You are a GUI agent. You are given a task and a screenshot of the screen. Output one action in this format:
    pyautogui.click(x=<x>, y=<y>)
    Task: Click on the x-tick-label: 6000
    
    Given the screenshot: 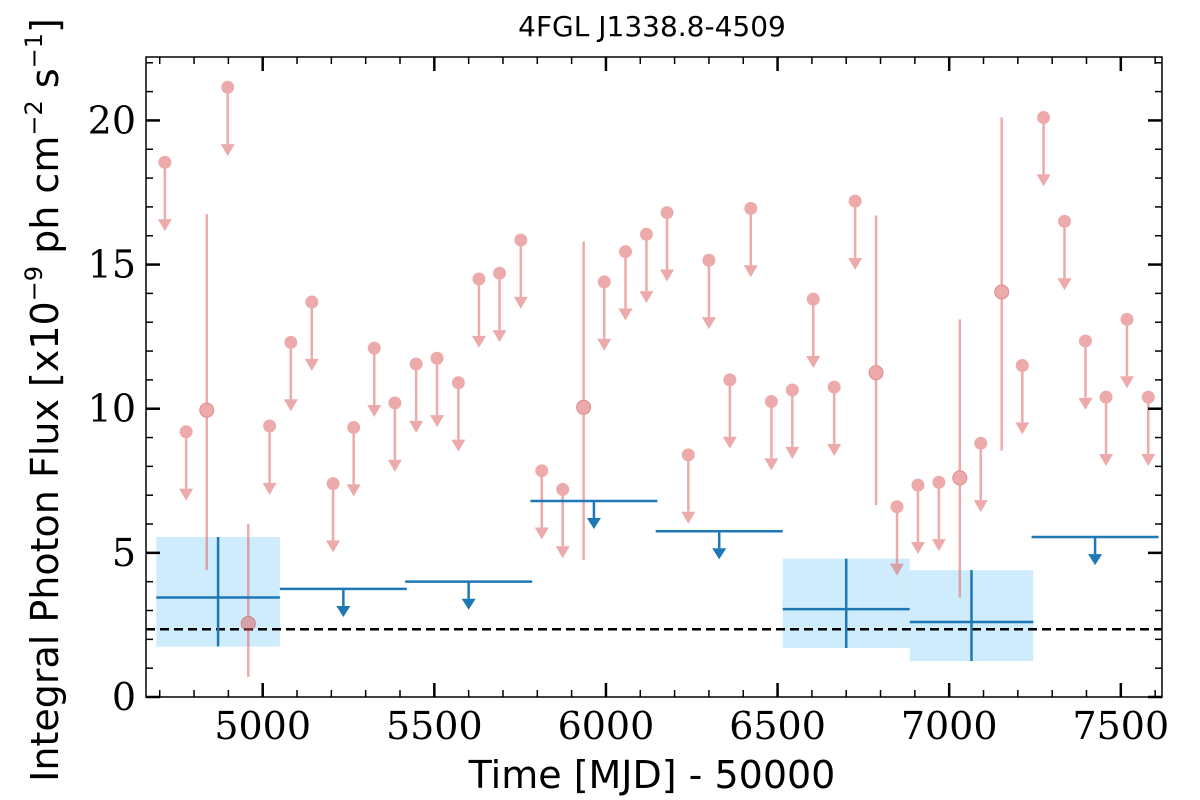 What is the action you would take?
    pyautogui.click(x=606, y=726)
    